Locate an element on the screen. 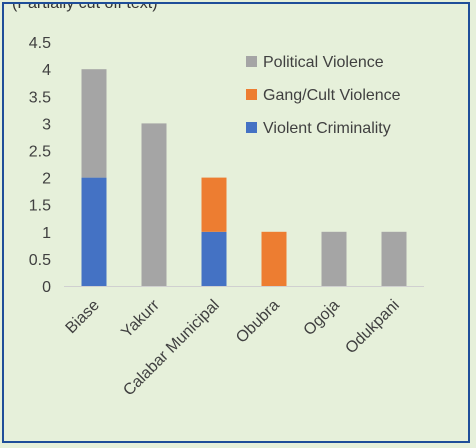  bar-political-violence-ogoja is located at coordinates (334, 258).